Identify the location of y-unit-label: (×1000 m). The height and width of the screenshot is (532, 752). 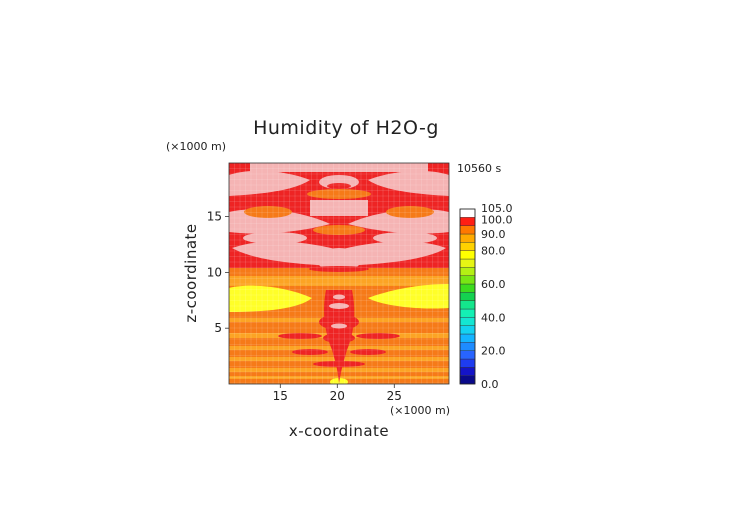
(196, 146).